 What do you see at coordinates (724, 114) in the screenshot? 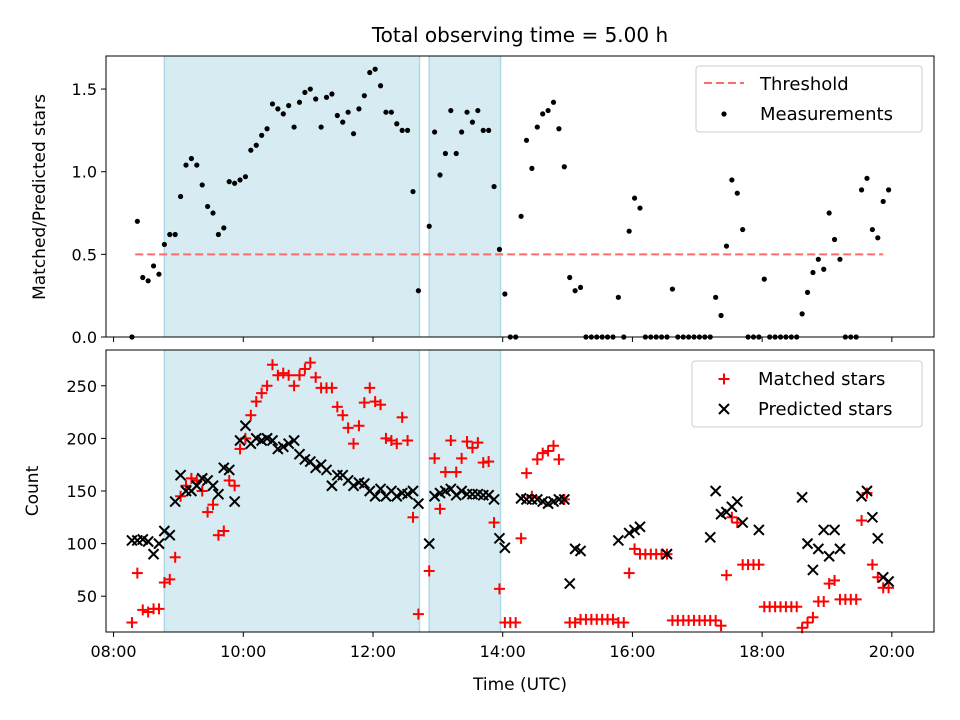
I see `measurements-legend-marker` at bounding box center [724, 114].